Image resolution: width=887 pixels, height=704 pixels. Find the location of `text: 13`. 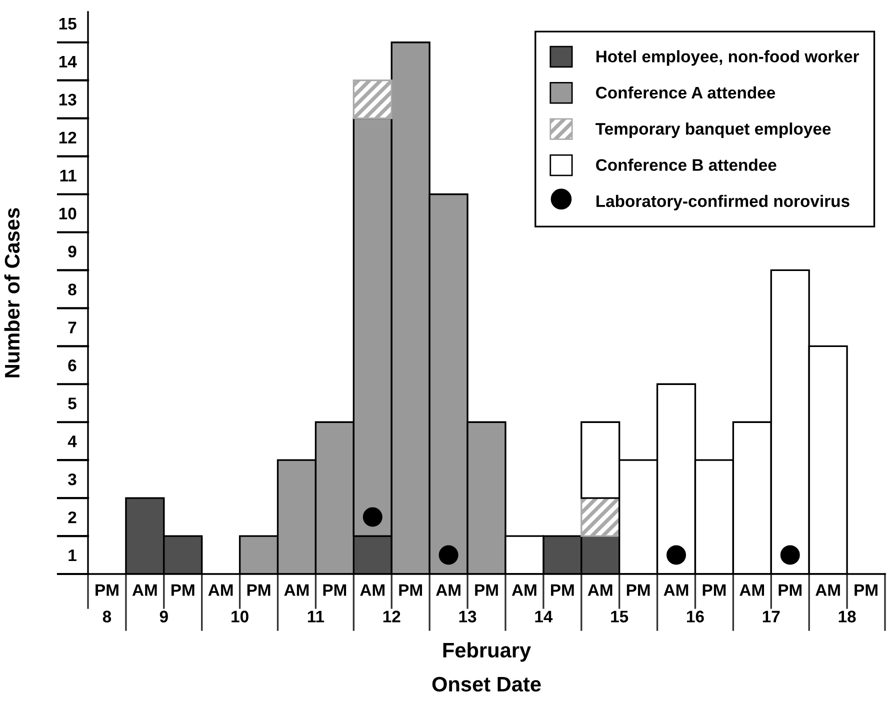

text: 13 is located at coordinates (467, 616).